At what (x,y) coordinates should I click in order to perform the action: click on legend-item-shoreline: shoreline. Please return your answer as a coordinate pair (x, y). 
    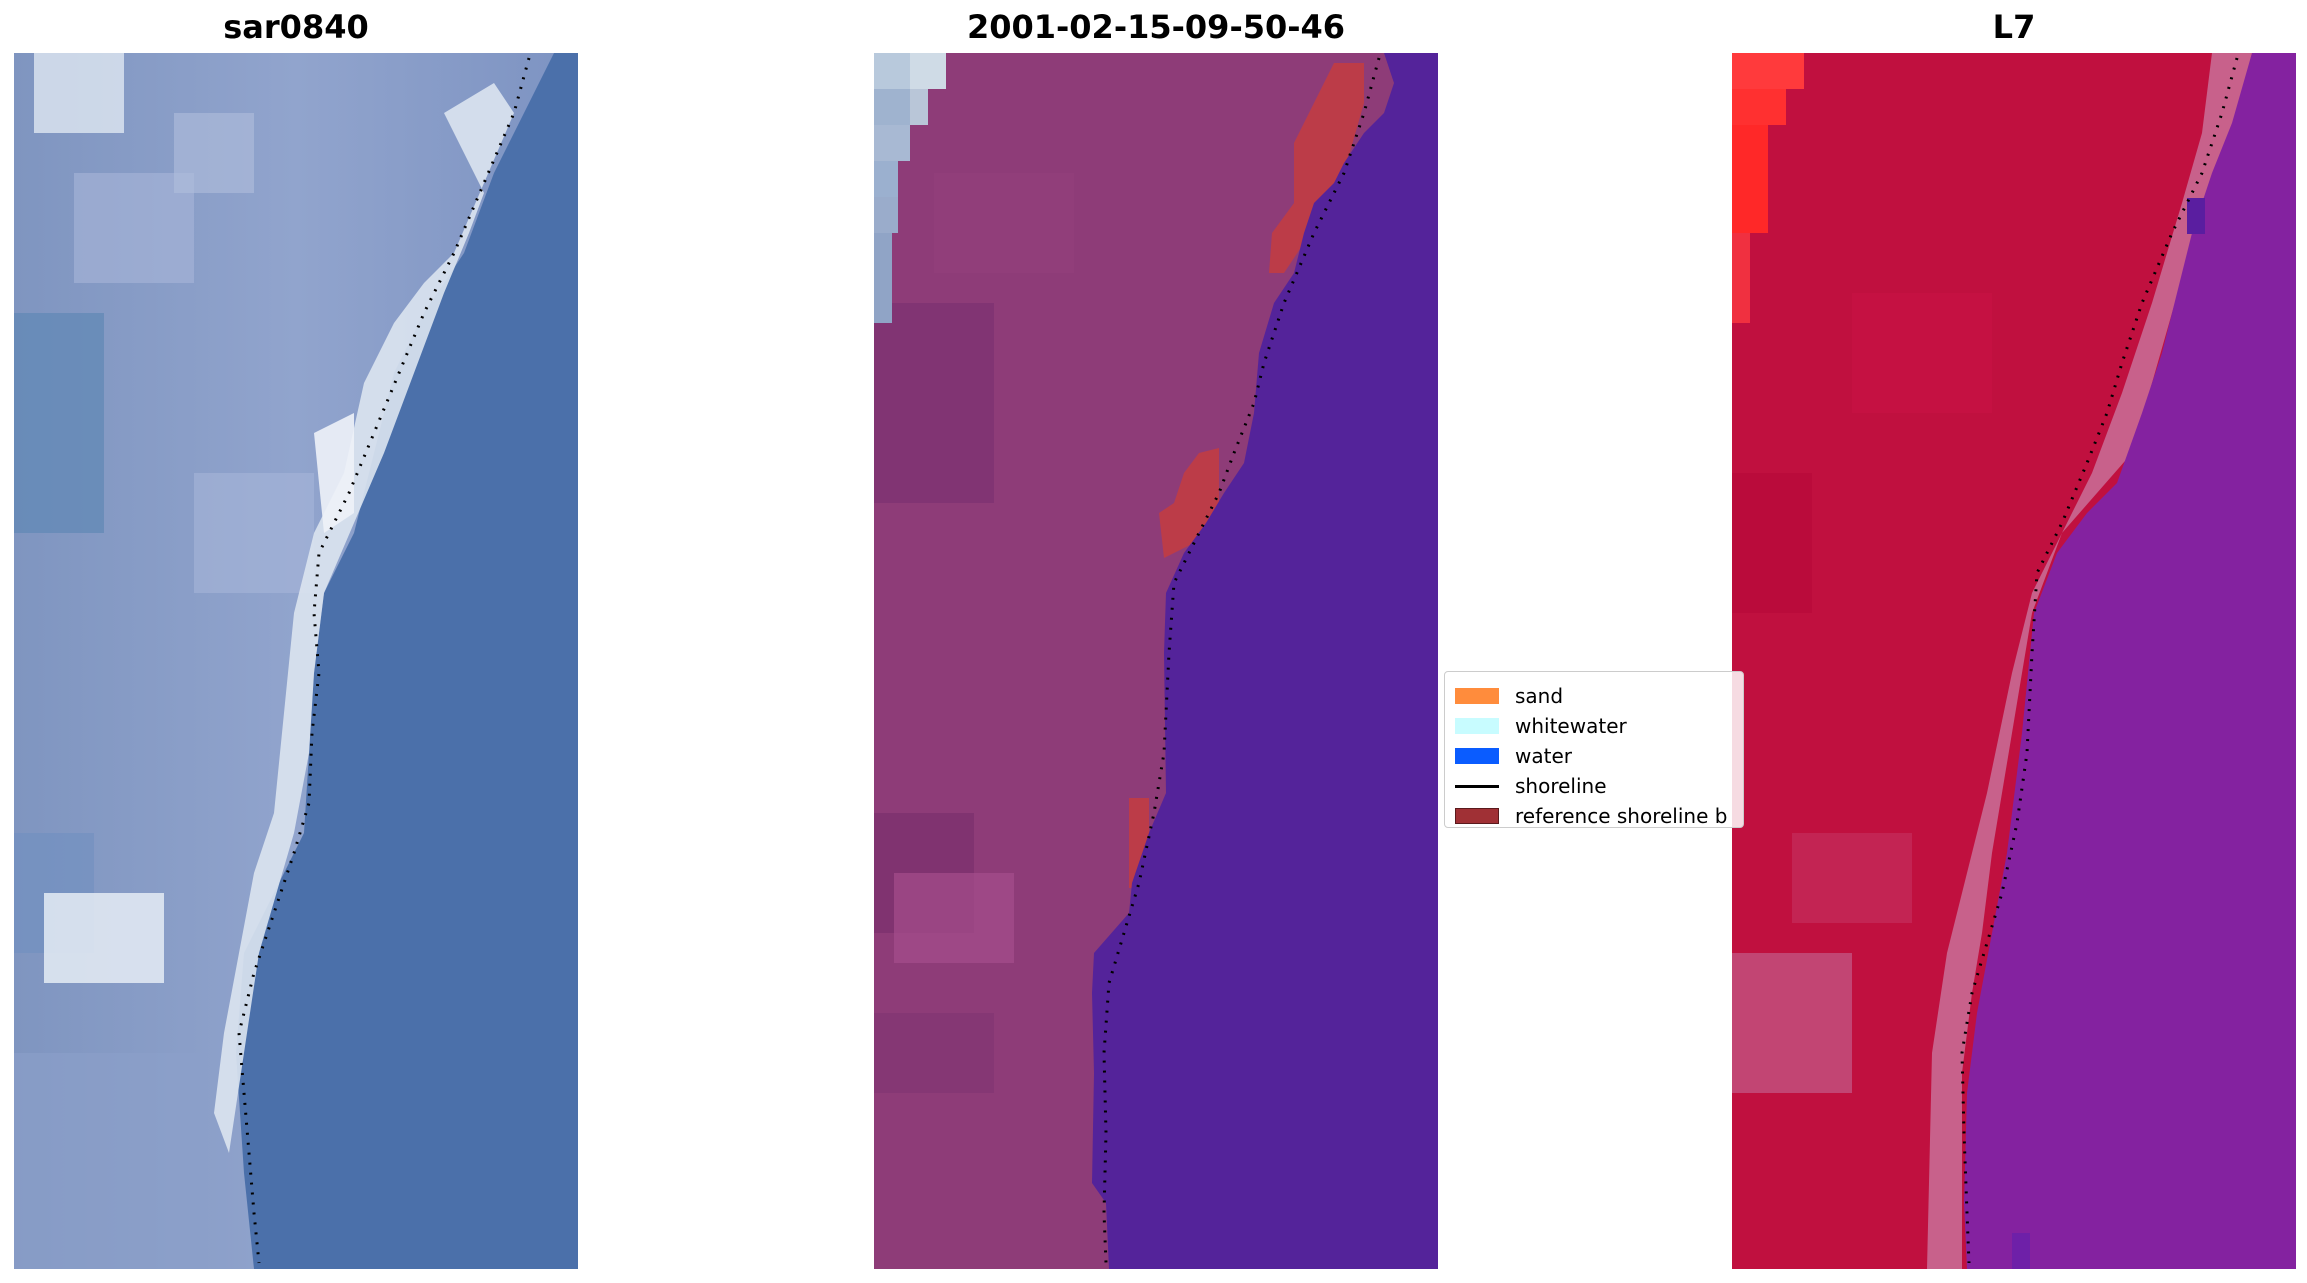
    Looking at the image, I should click on (1531, 786).